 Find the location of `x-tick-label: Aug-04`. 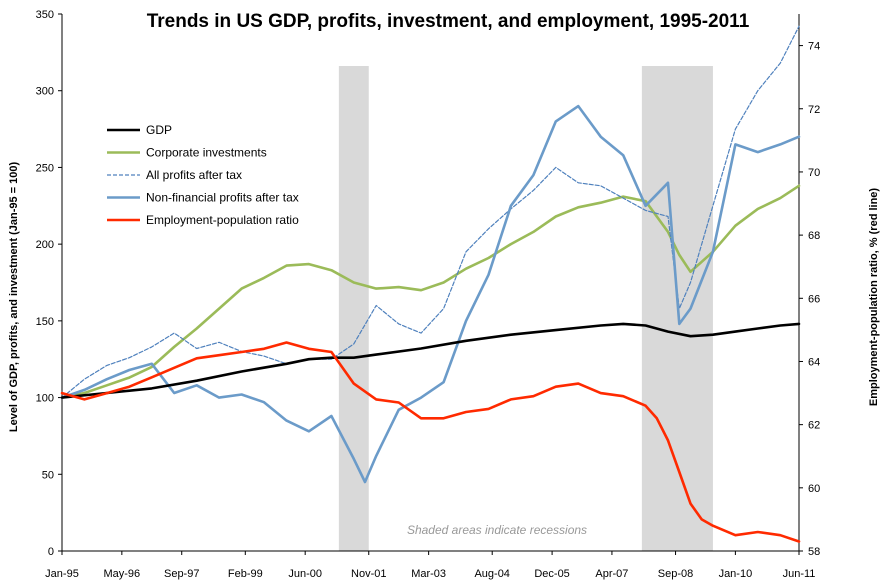

x-tick-label: Aug-04 is located at coordinates (491, 574).